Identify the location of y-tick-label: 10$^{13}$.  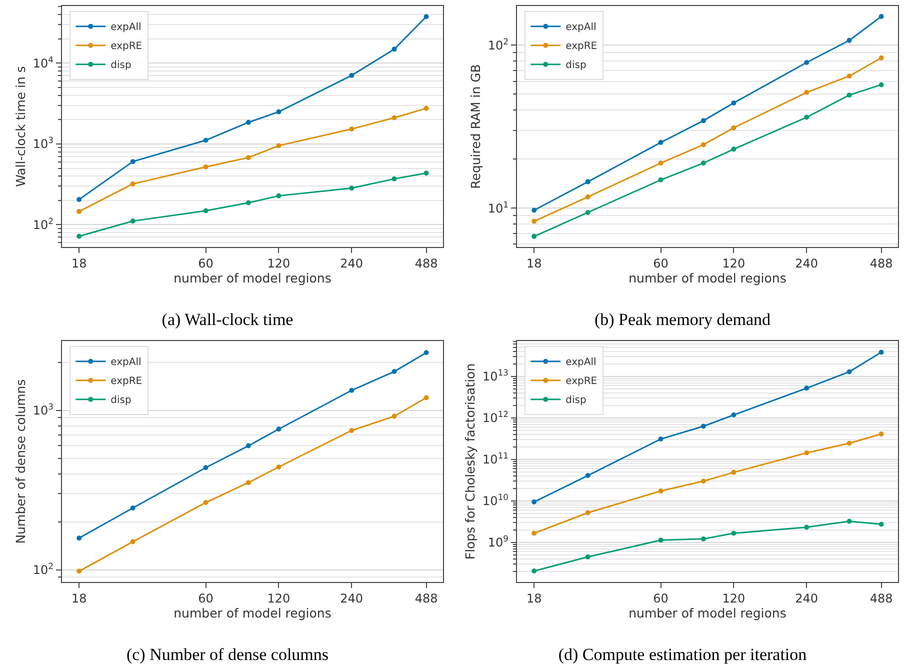
(495, 376).